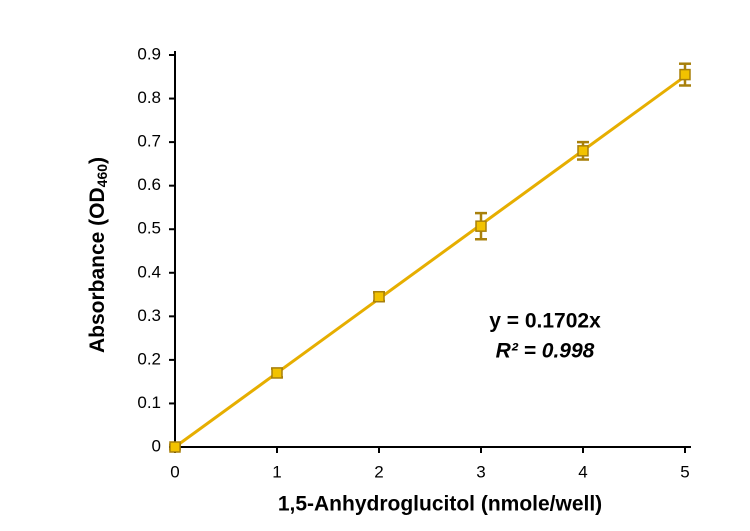  Describe the element at coordinates (149, 271) in the screenshot. I see `y-tick-label: 0.4` at that location.